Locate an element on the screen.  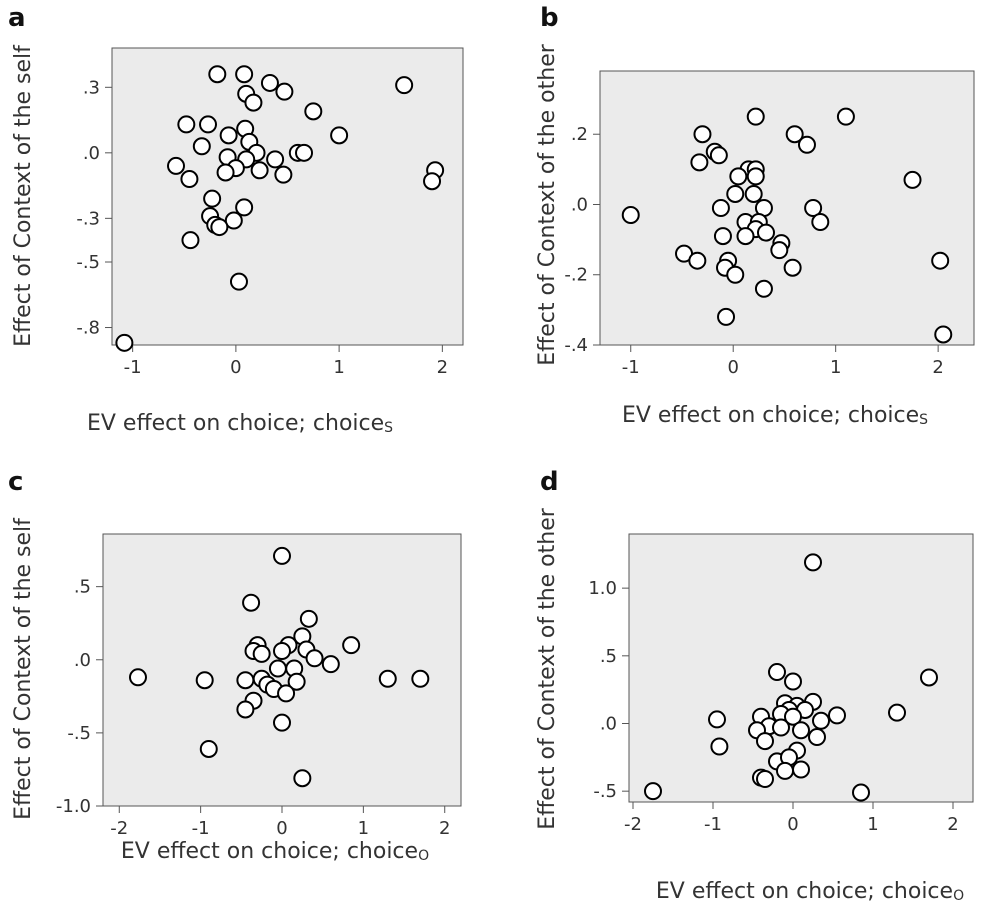
x-axis-label-b: EV effect on choice; choiceS is located at coordinates (775, 415).